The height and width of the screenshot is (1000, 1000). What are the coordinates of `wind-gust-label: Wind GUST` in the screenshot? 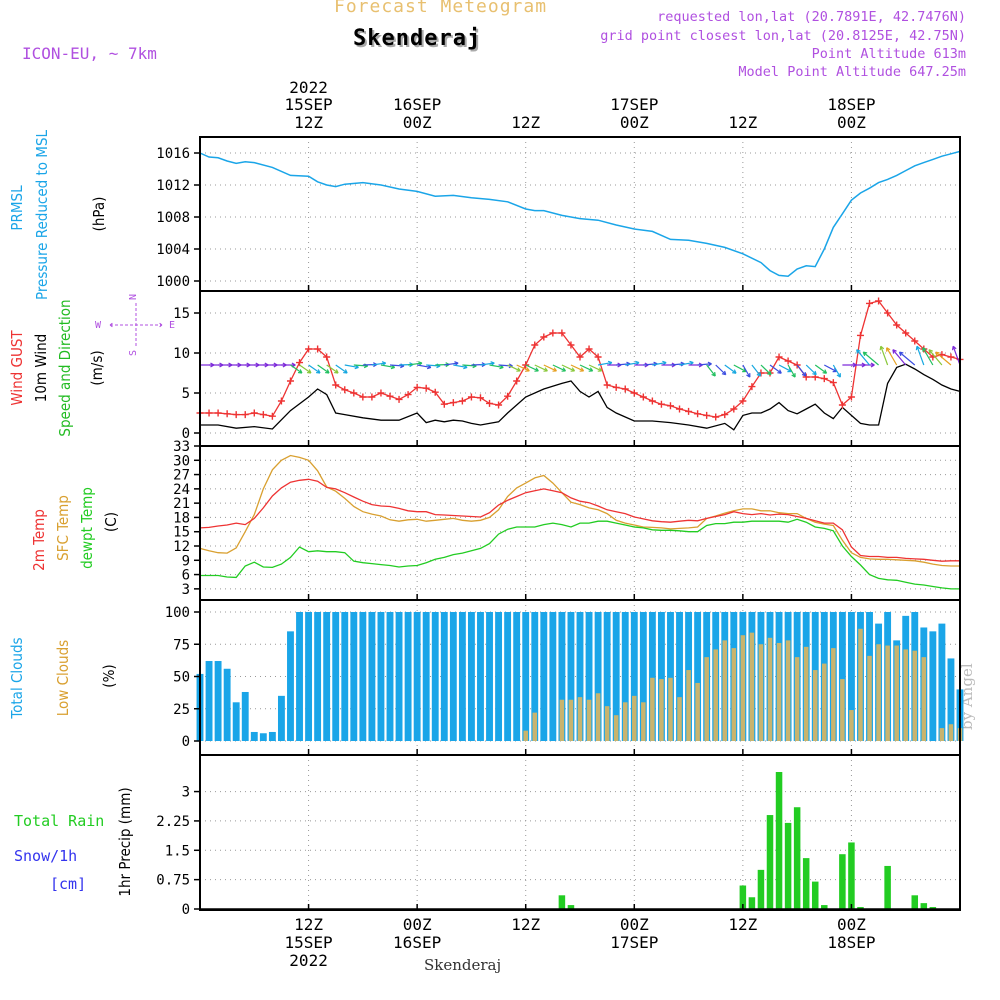 It's located at (17, 368).